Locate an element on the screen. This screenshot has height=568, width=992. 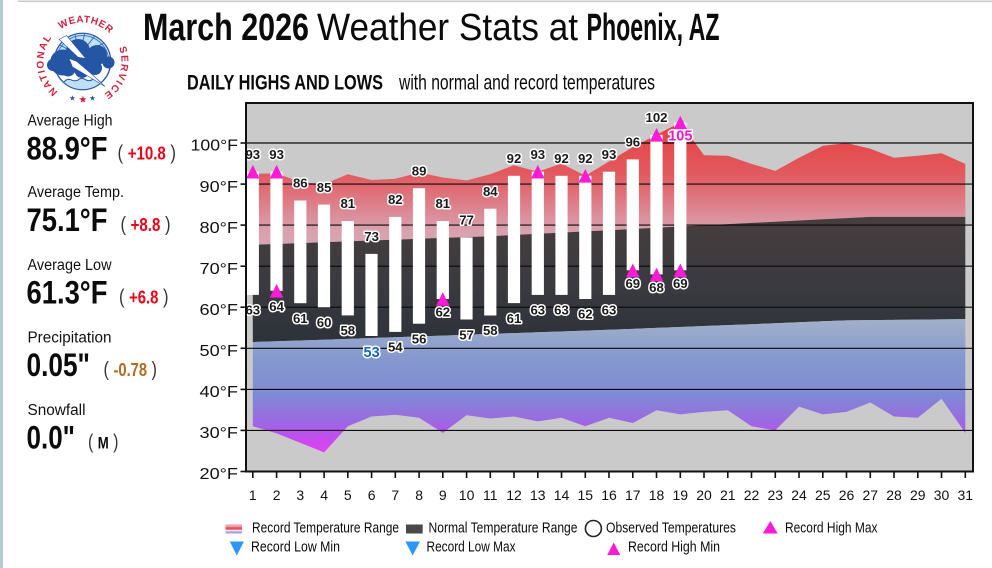
svg-text: Record High Min is located at coordinates (674, 547).